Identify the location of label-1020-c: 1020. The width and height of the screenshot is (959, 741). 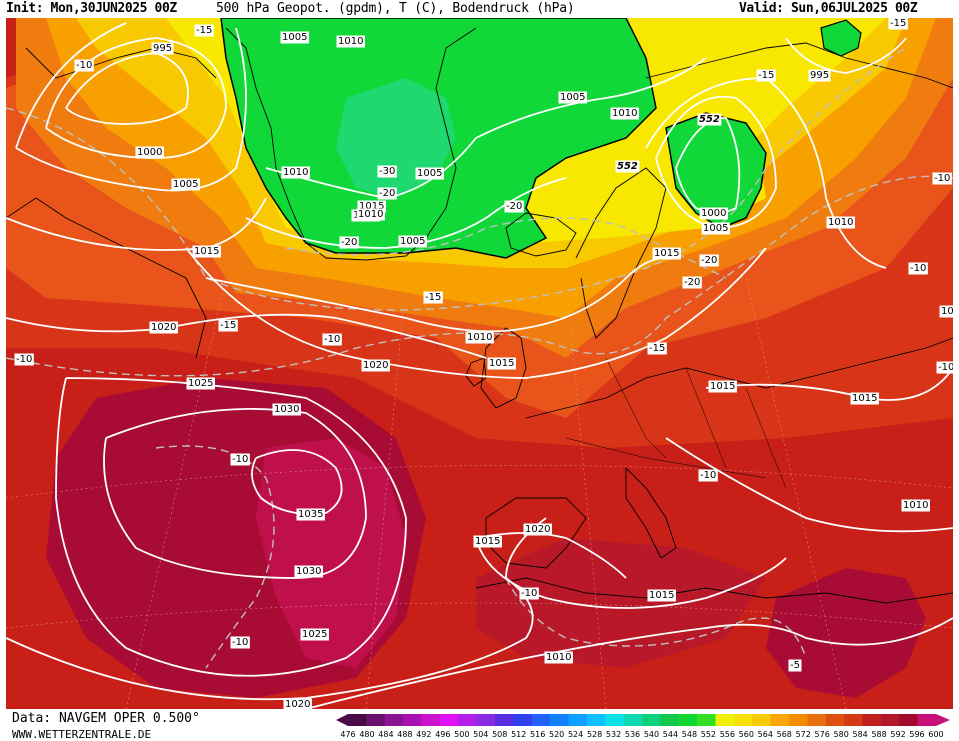
(375, 365).